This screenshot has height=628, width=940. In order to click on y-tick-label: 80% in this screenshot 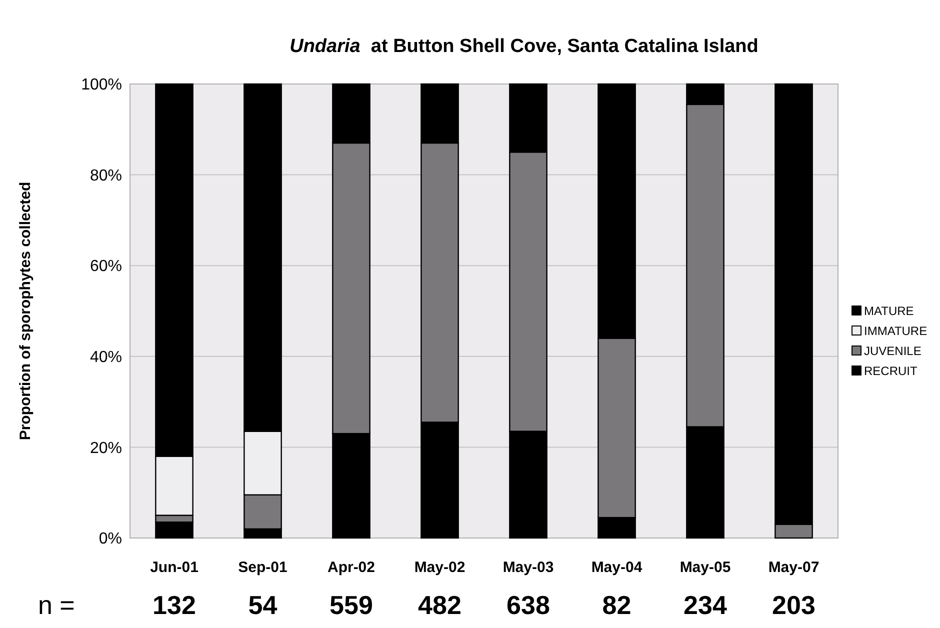, I will do `click(106, 175)`.